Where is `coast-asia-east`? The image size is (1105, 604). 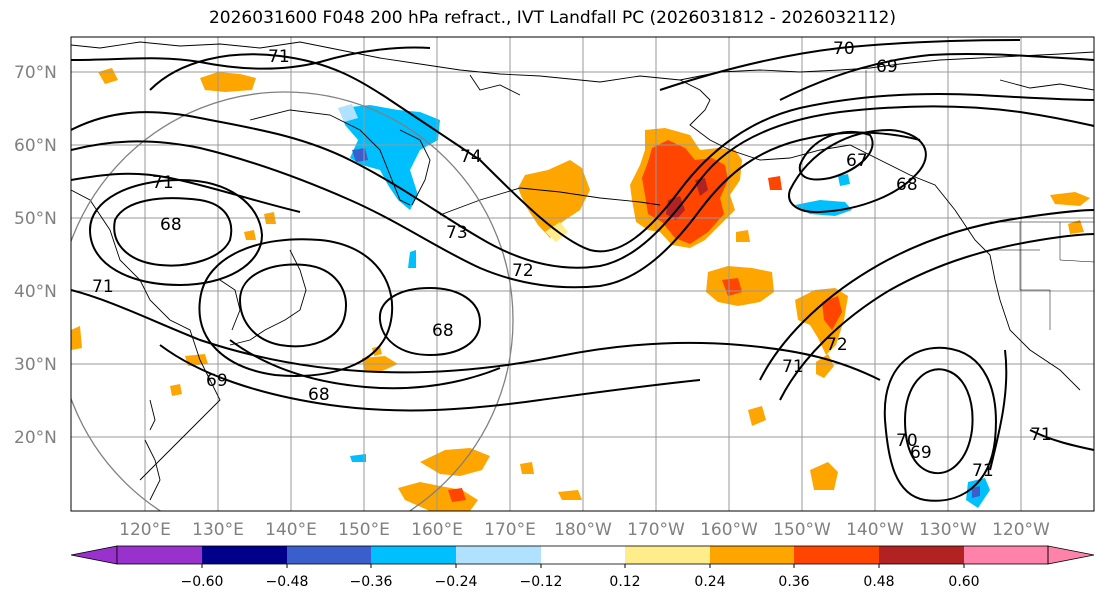
coast-asia-east is located at coordinates (146, 335).